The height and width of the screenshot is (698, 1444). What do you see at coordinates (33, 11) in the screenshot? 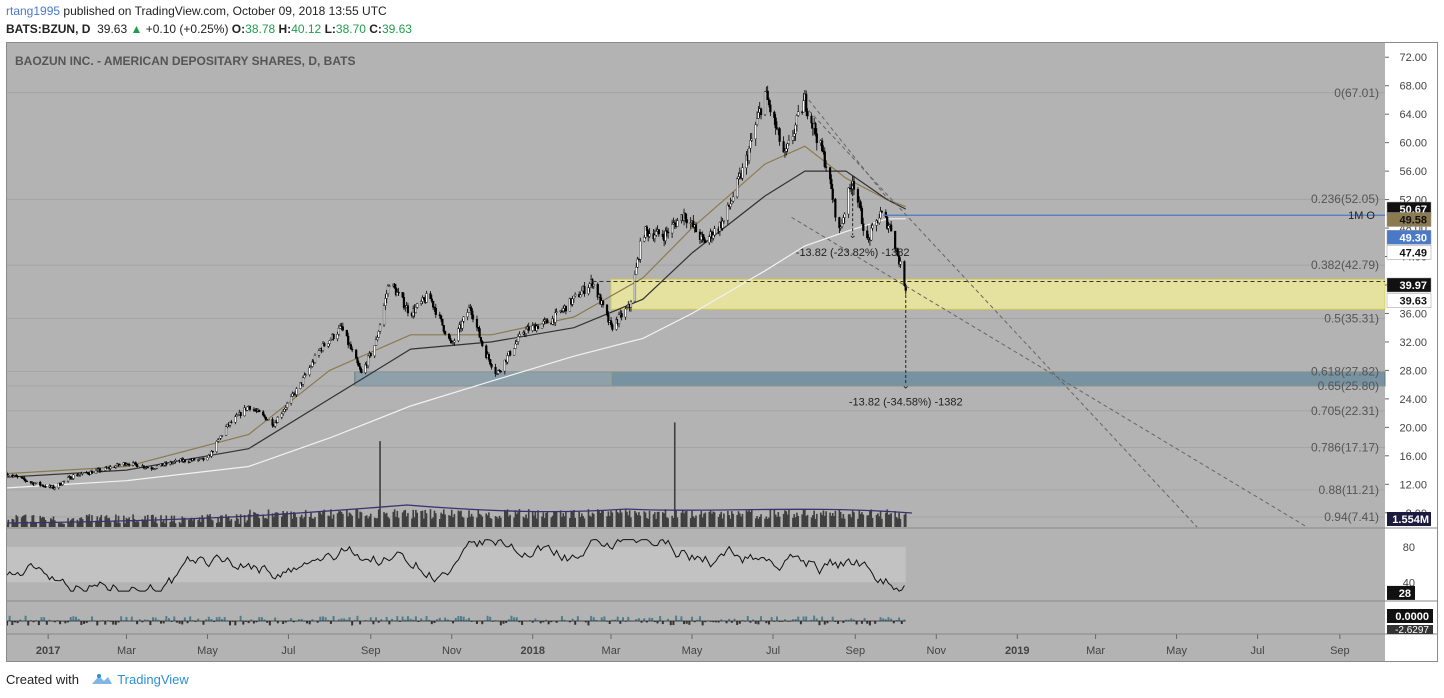
I see `author-link: rtang1995` at bounding box center [33, 11].